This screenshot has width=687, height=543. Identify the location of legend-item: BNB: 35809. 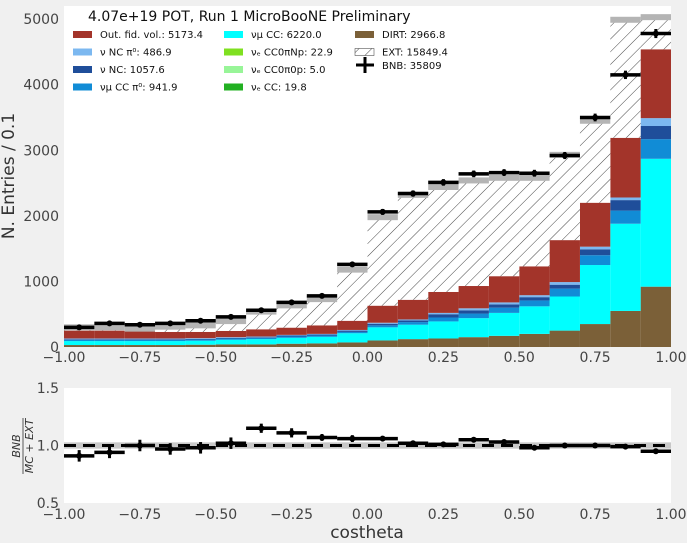
(399, 65).